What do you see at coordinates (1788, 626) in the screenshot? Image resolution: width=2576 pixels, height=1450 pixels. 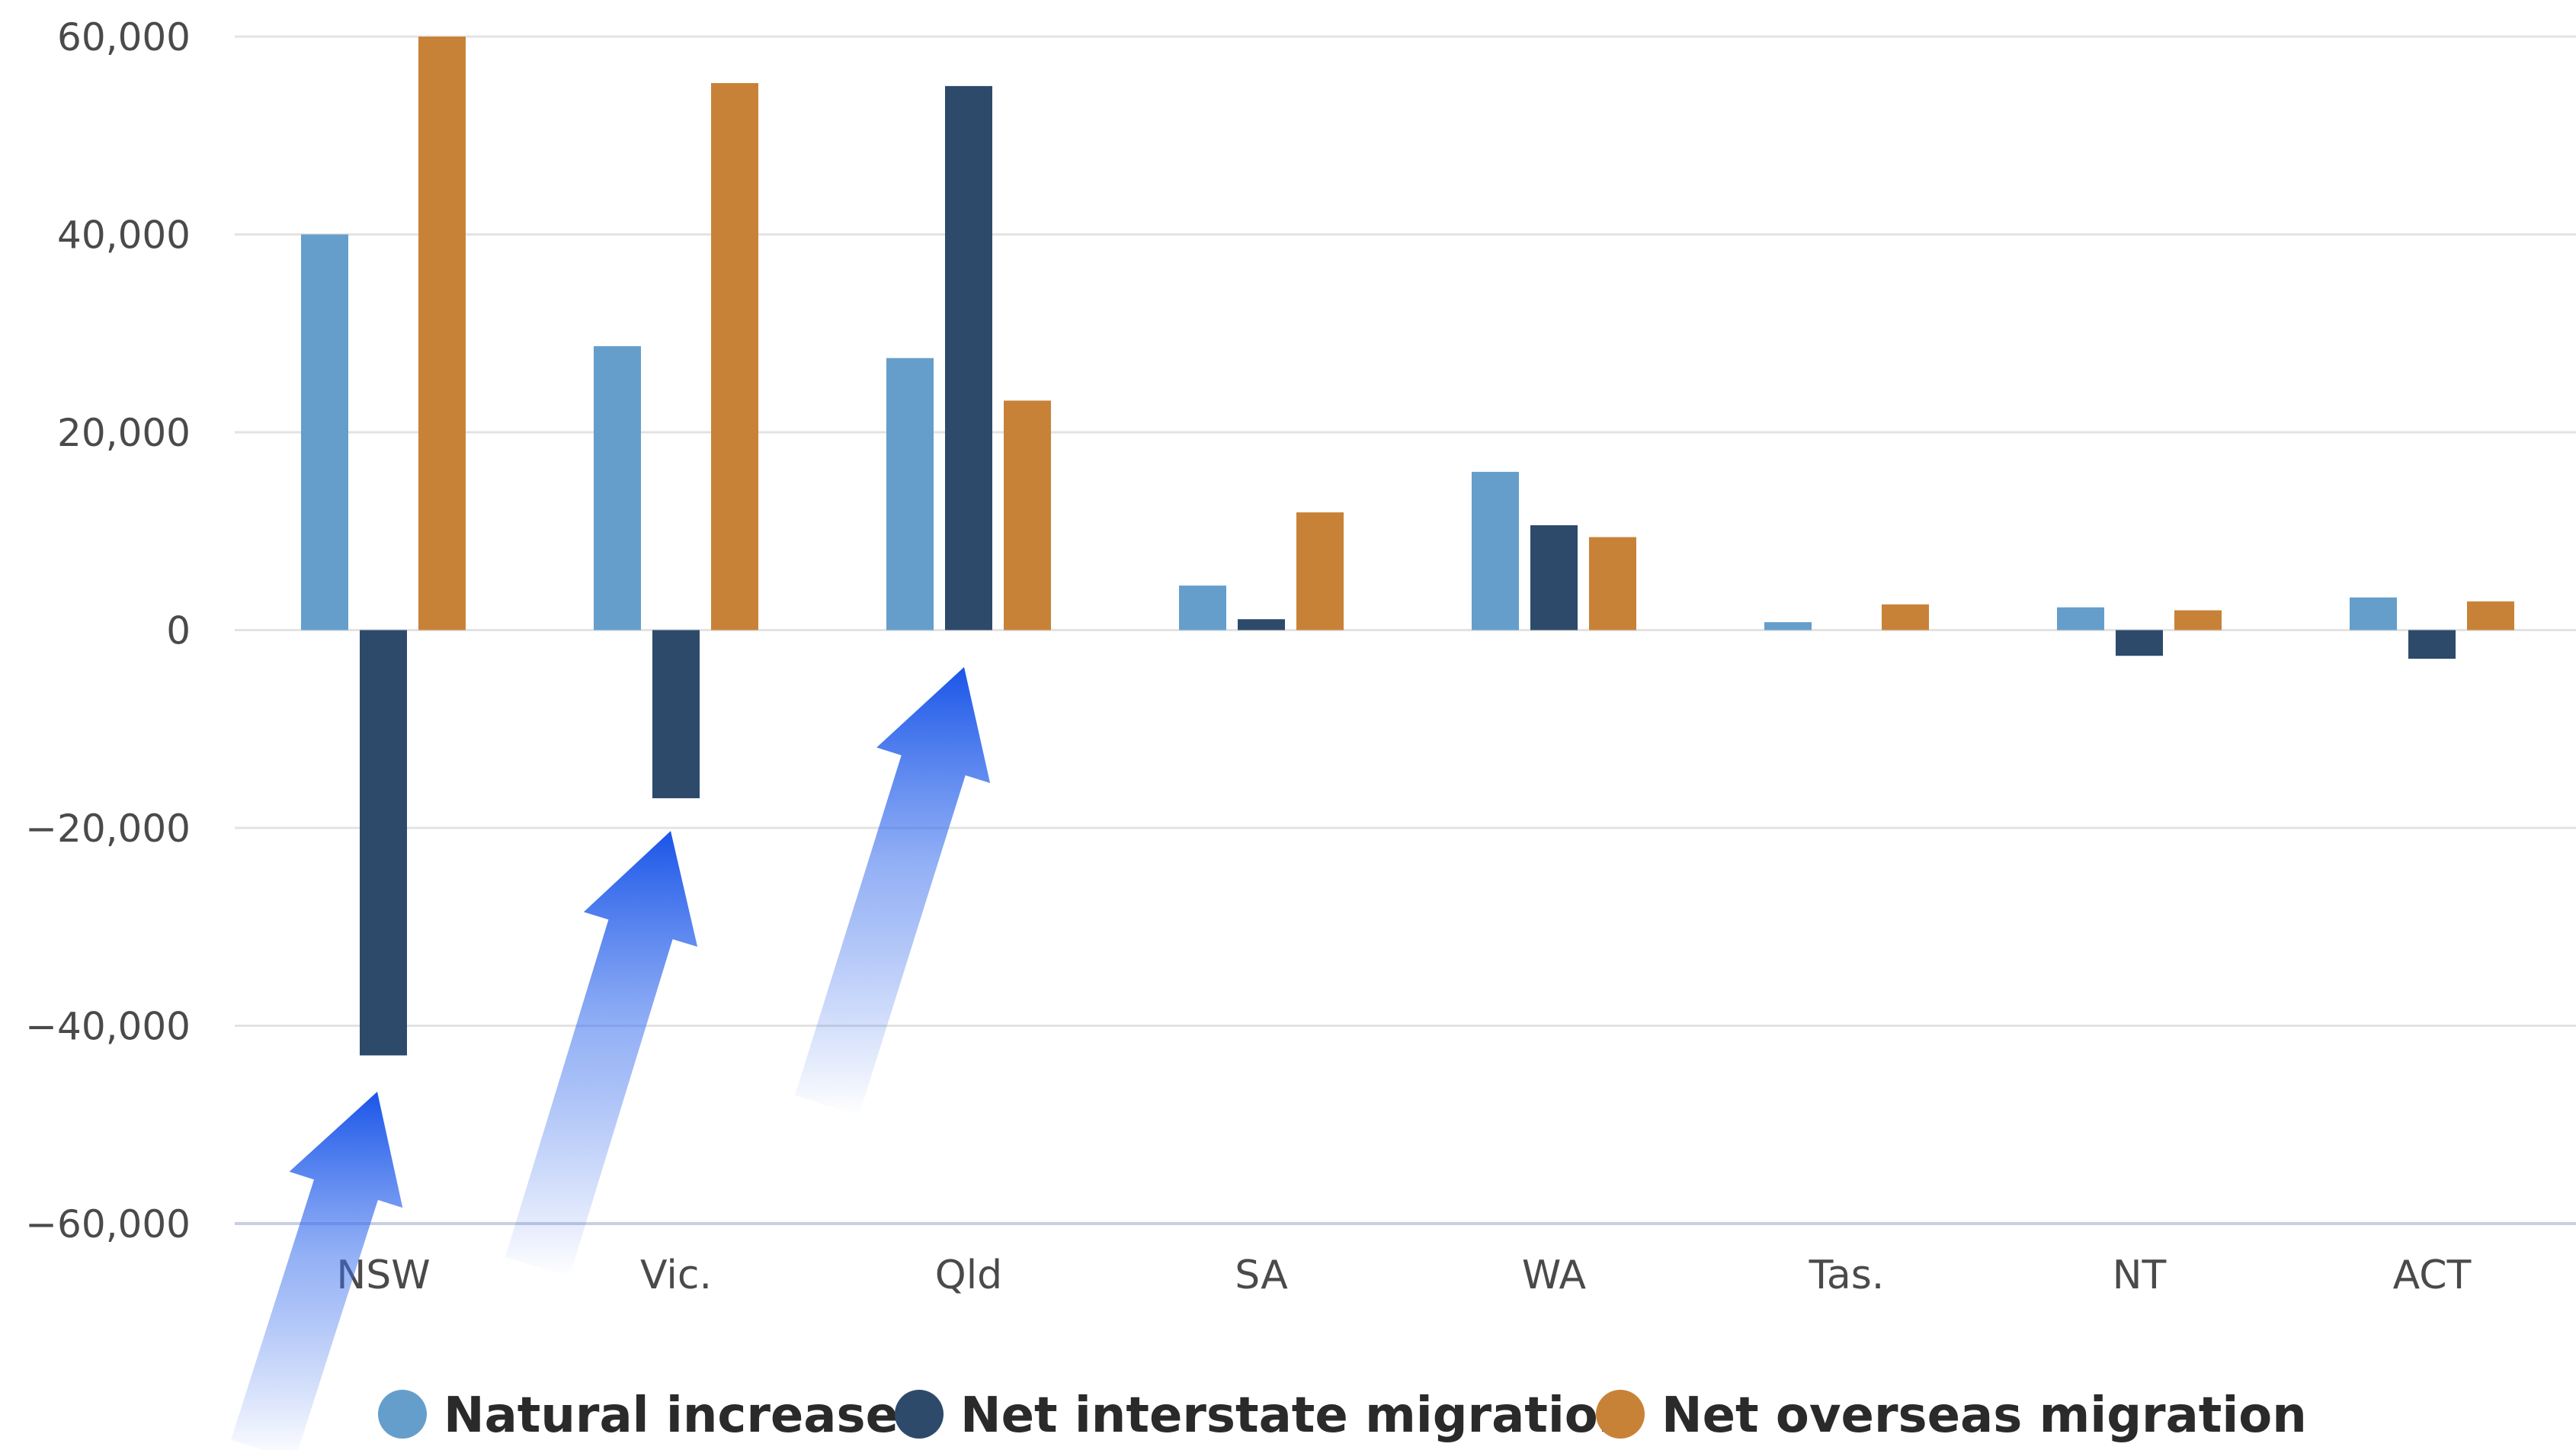 I see `bar-natural-increase-tas` at bounding box center [1788, 626].